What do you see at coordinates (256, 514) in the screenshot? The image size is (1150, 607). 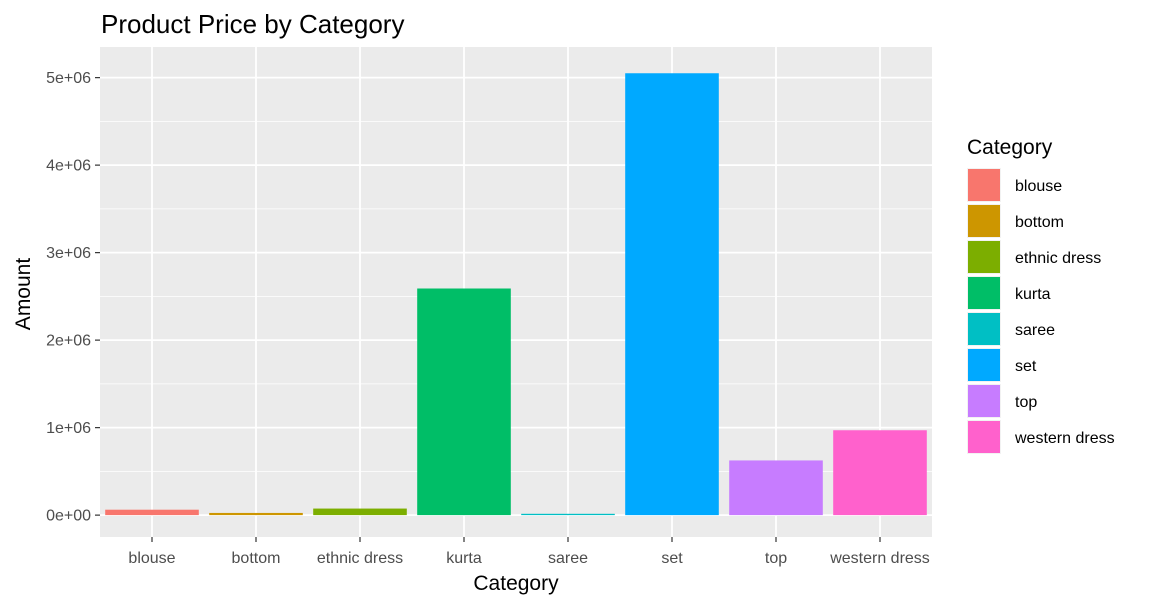 I see `bar-bottom` at bounding box center [256, 514].